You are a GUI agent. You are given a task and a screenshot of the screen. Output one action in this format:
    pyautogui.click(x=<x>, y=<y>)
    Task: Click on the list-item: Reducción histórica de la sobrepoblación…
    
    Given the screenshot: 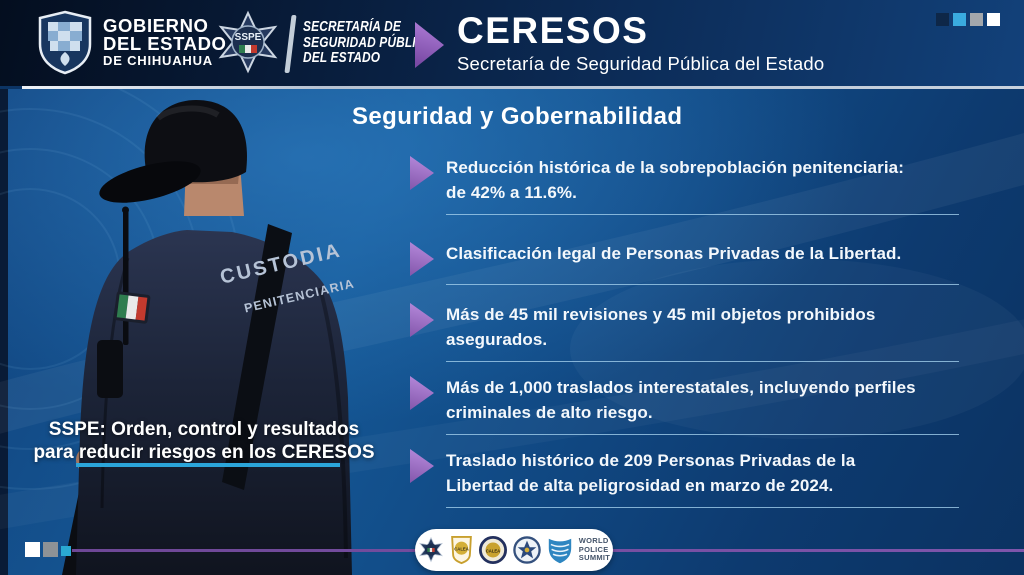 What is the action you would take?
    pyautogui.click(x=684, y=185)
    